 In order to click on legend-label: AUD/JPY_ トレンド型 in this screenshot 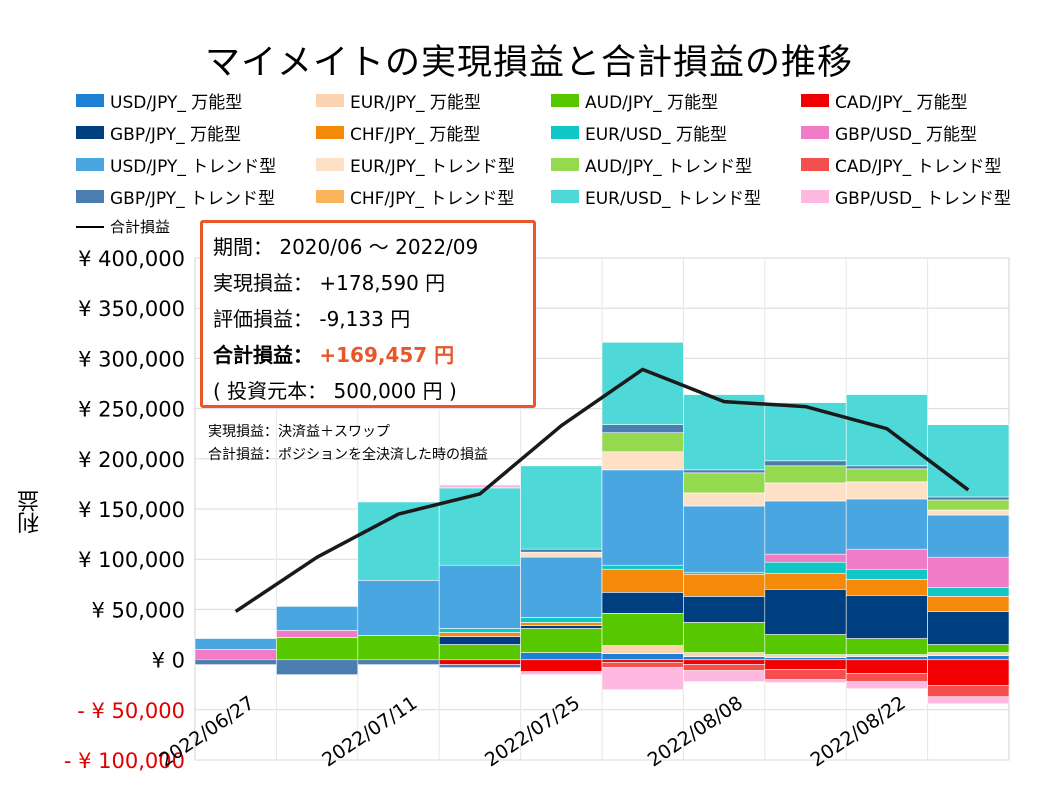, I will do `click(669, 167)`.